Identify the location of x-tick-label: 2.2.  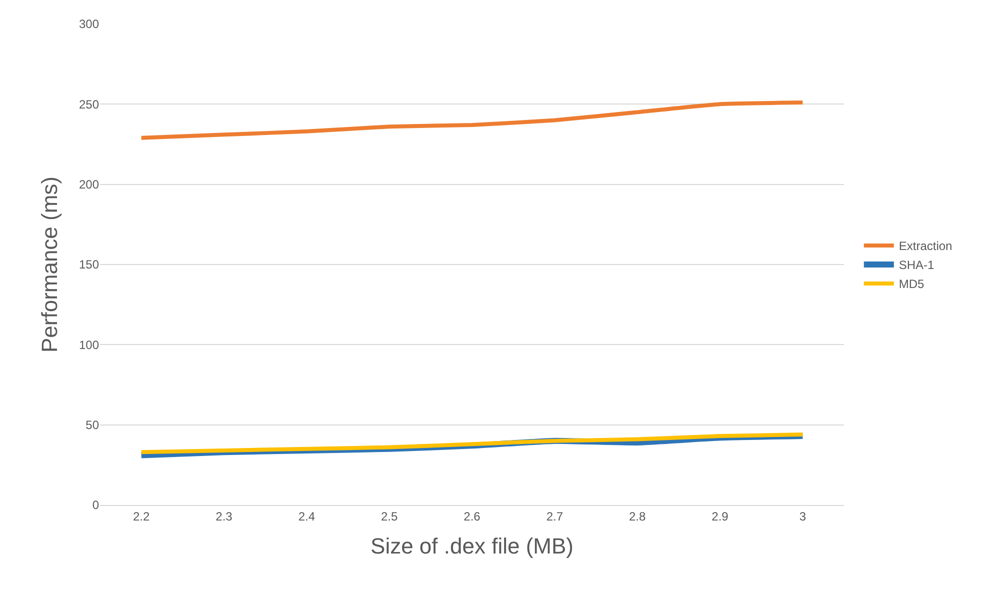
(141, 516).